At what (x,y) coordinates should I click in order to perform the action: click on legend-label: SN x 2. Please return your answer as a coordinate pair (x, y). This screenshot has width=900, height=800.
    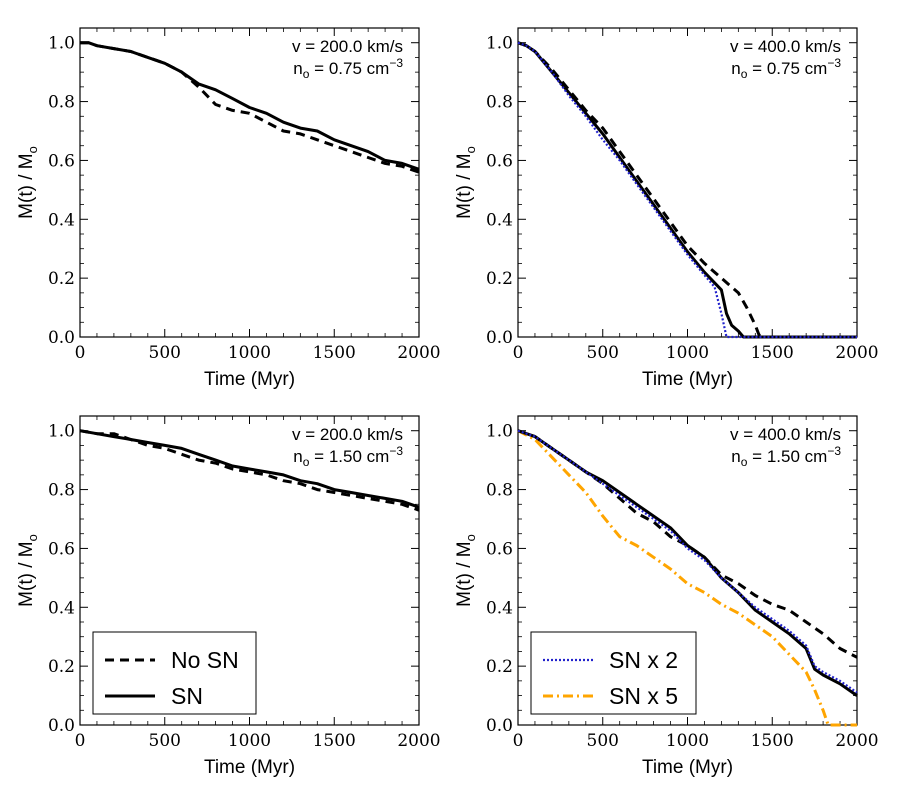
    Looking at the image, I should click on (643, 660).